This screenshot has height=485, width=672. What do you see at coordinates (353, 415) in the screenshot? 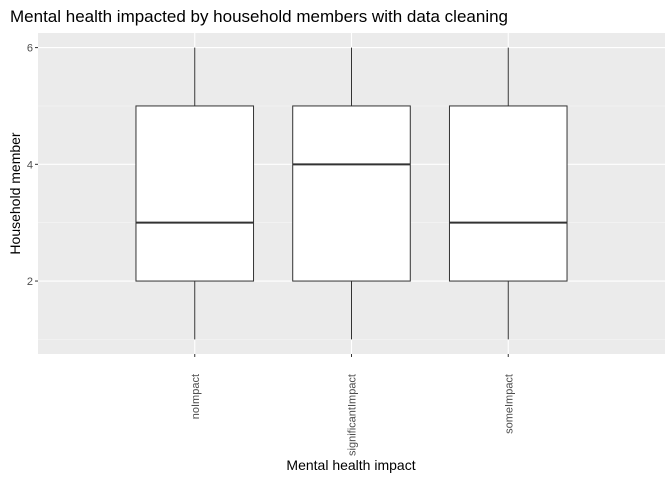
I see `x-tick-label: significantImpact` at bounding box center [353, 415].